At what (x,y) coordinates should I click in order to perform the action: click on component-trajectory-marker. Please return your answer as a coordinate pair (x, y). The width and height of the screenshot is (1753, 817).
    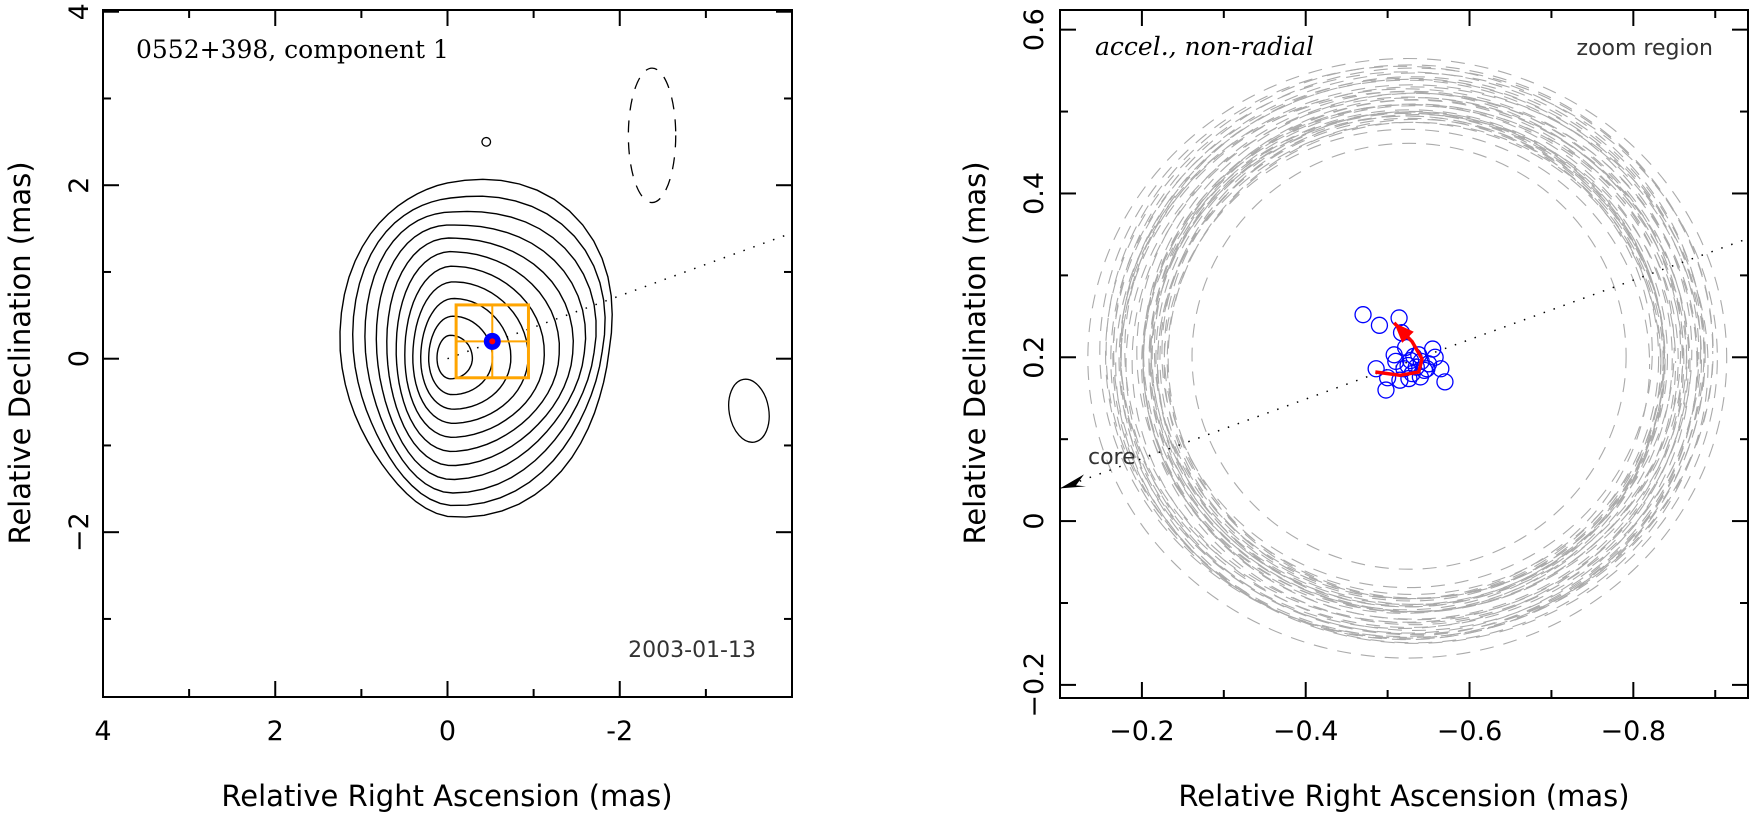
    Looking at the image, I should click on (492, 341).